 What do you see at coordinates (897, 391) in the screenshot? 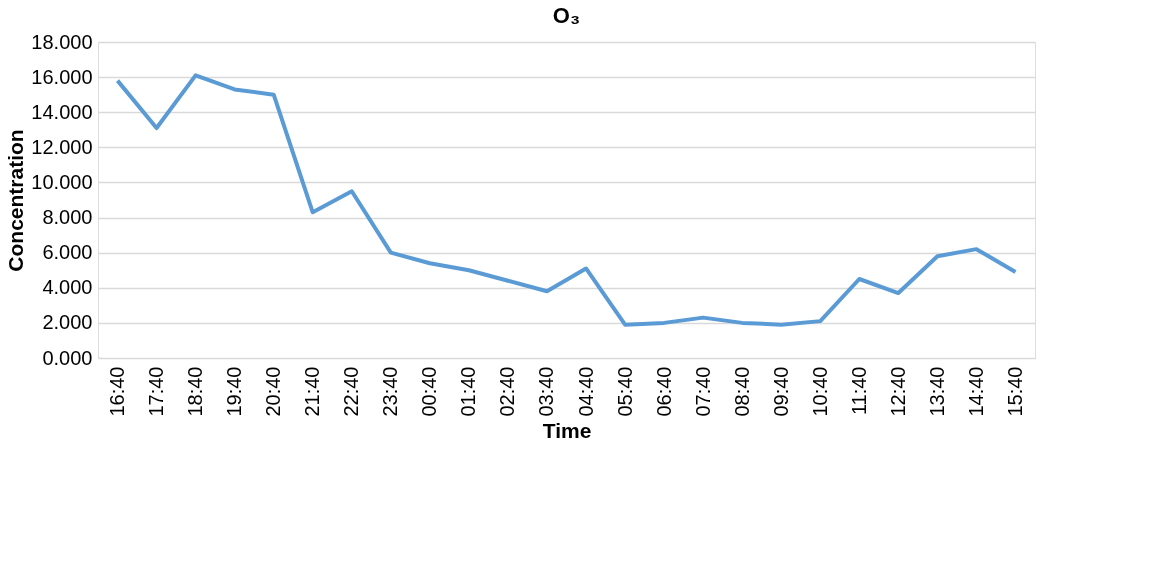
I see `x-tick-label: 12:40` at bounding box center [897, 391].